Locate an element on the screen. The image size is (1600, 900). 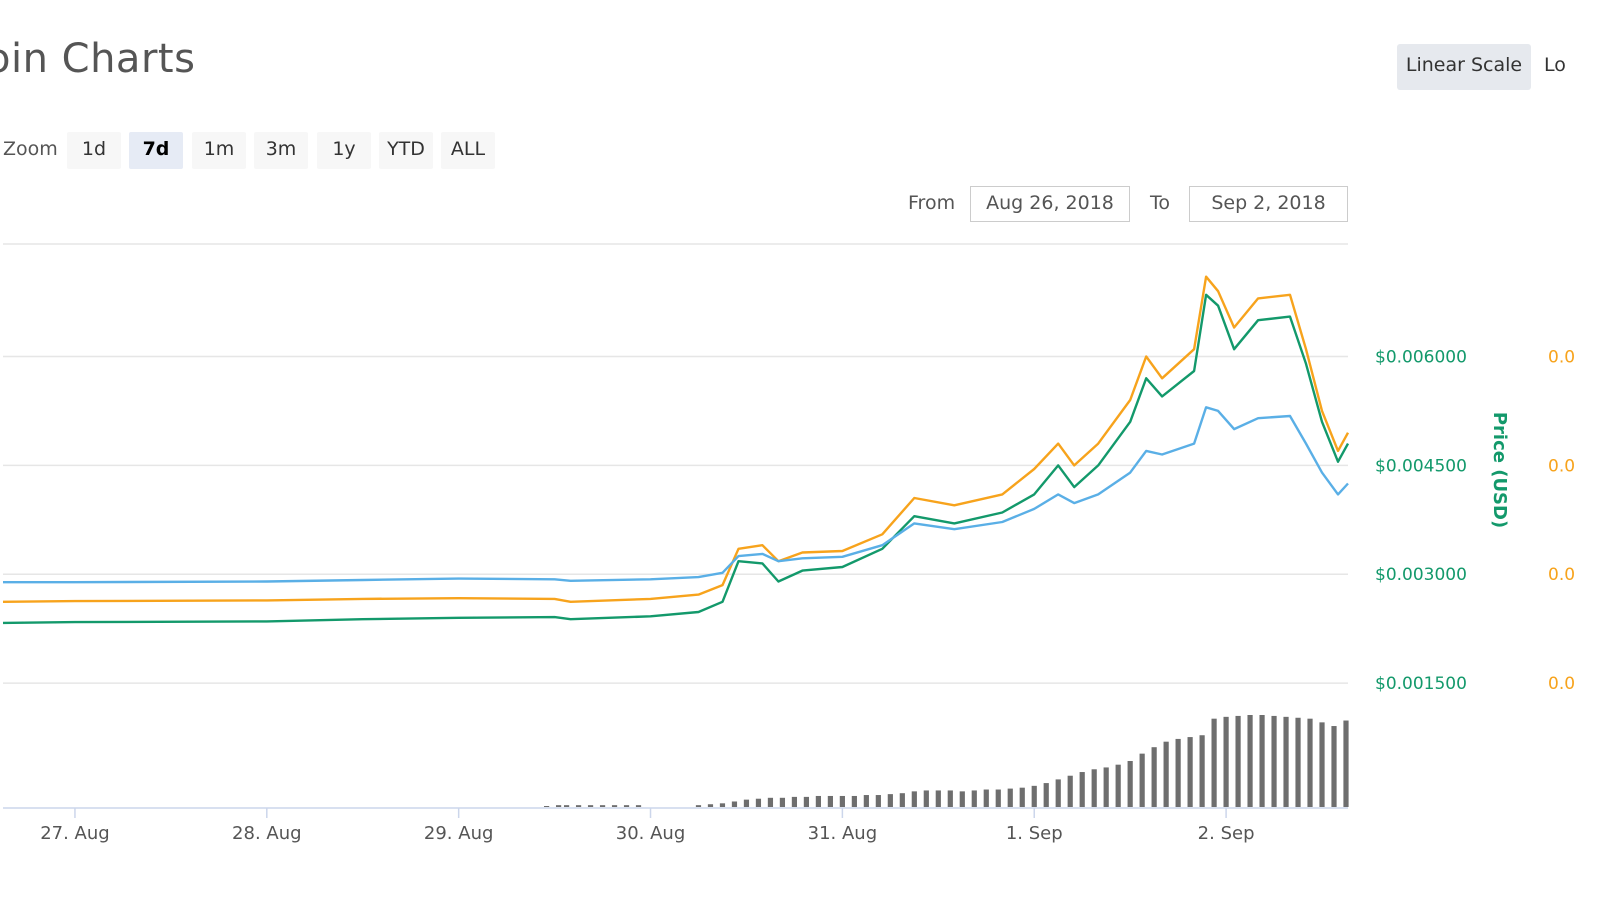
to-date-input: Sep 2, 2018 is located at coordinates (1268, 204).